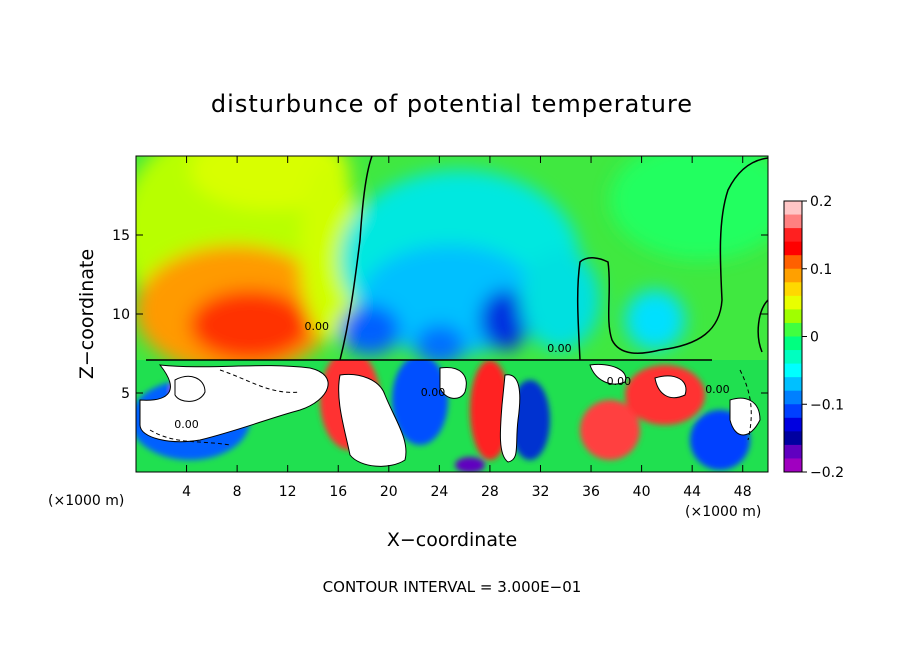 Image resolution: width=904 pixels, height=654 pixels. I want to click on x-tick-label-2: 12, so click(288, 492).